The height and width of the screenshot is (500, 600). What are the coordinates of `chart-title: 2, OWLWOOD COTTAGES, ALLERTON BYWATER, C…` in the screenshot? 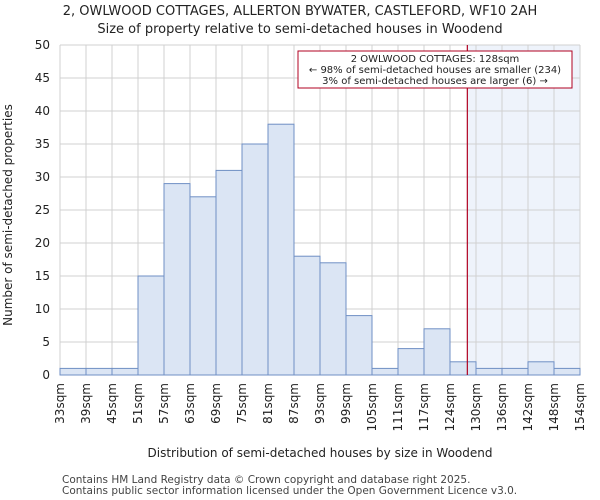 It's located at (300, 11).